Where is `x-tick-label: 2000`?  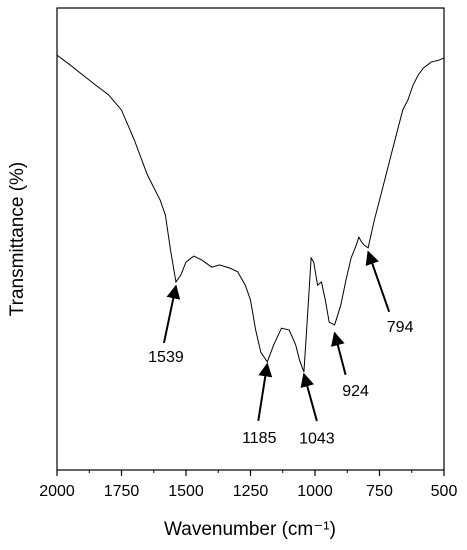
x-tick-label: 2000 is located at coordinates (57, 491).